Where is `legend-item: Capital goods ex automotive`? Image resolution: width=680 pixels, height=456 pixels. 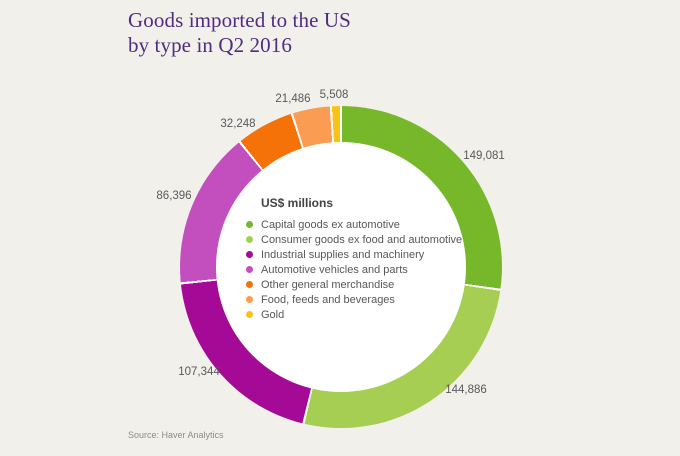 legend-item: Capital goods ex automotive is located at coordinates (356, 224).